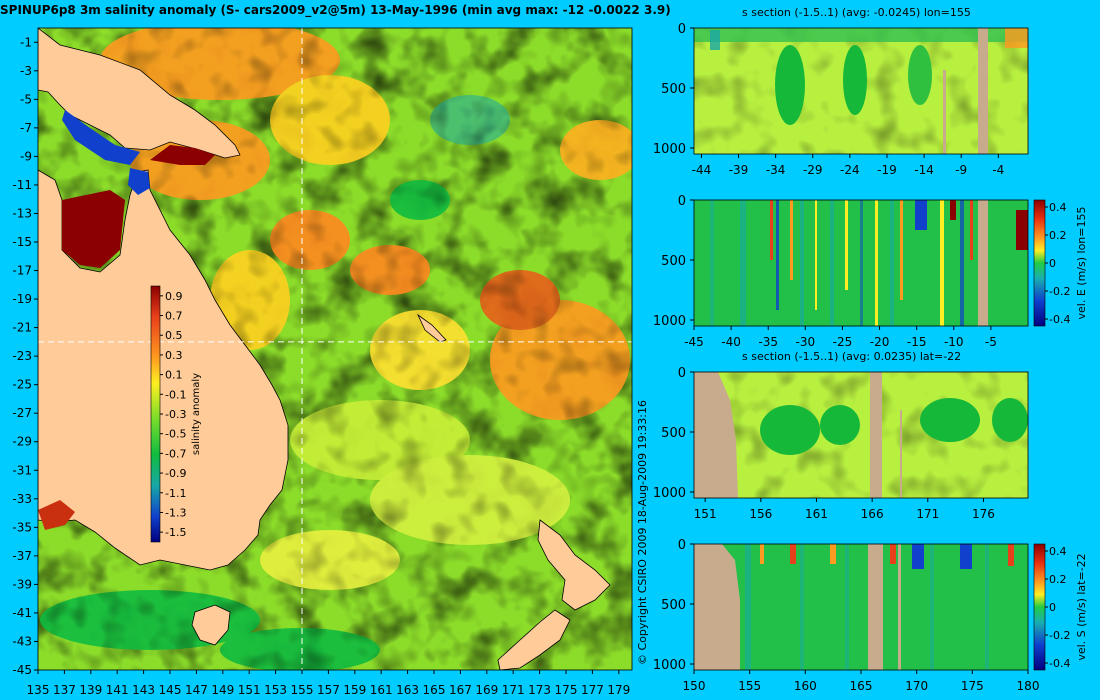 The width and height of the screenshot is (1100, 700). Describe the element at coordinates (174, 335) in the screenshot. I see `colorbar-tick-label: 0.5` at that location.